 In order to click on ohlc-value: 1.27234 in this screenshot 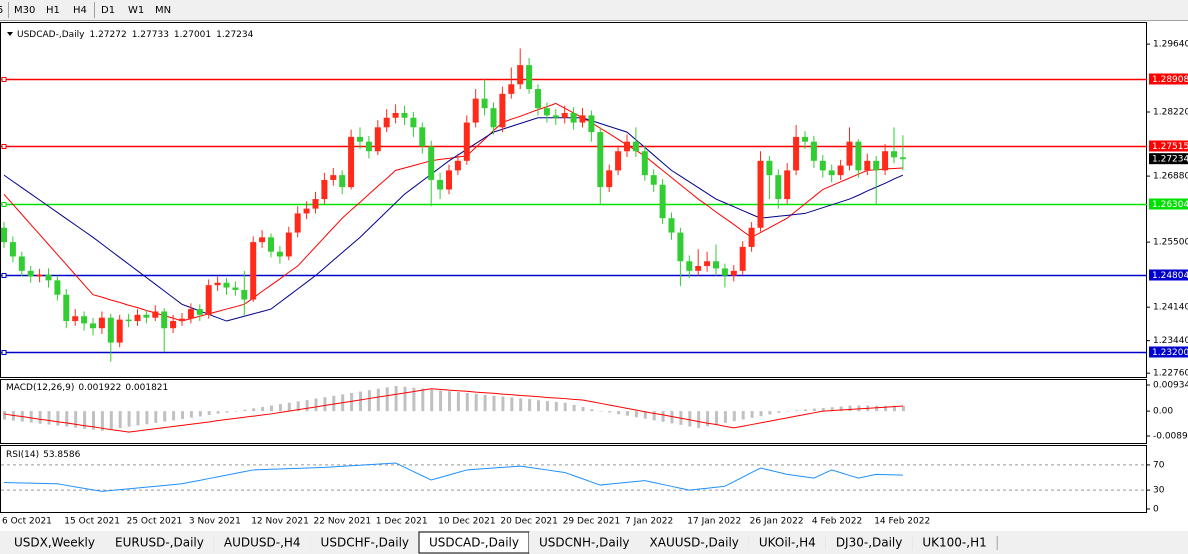, I will do `click(234, 35)`.